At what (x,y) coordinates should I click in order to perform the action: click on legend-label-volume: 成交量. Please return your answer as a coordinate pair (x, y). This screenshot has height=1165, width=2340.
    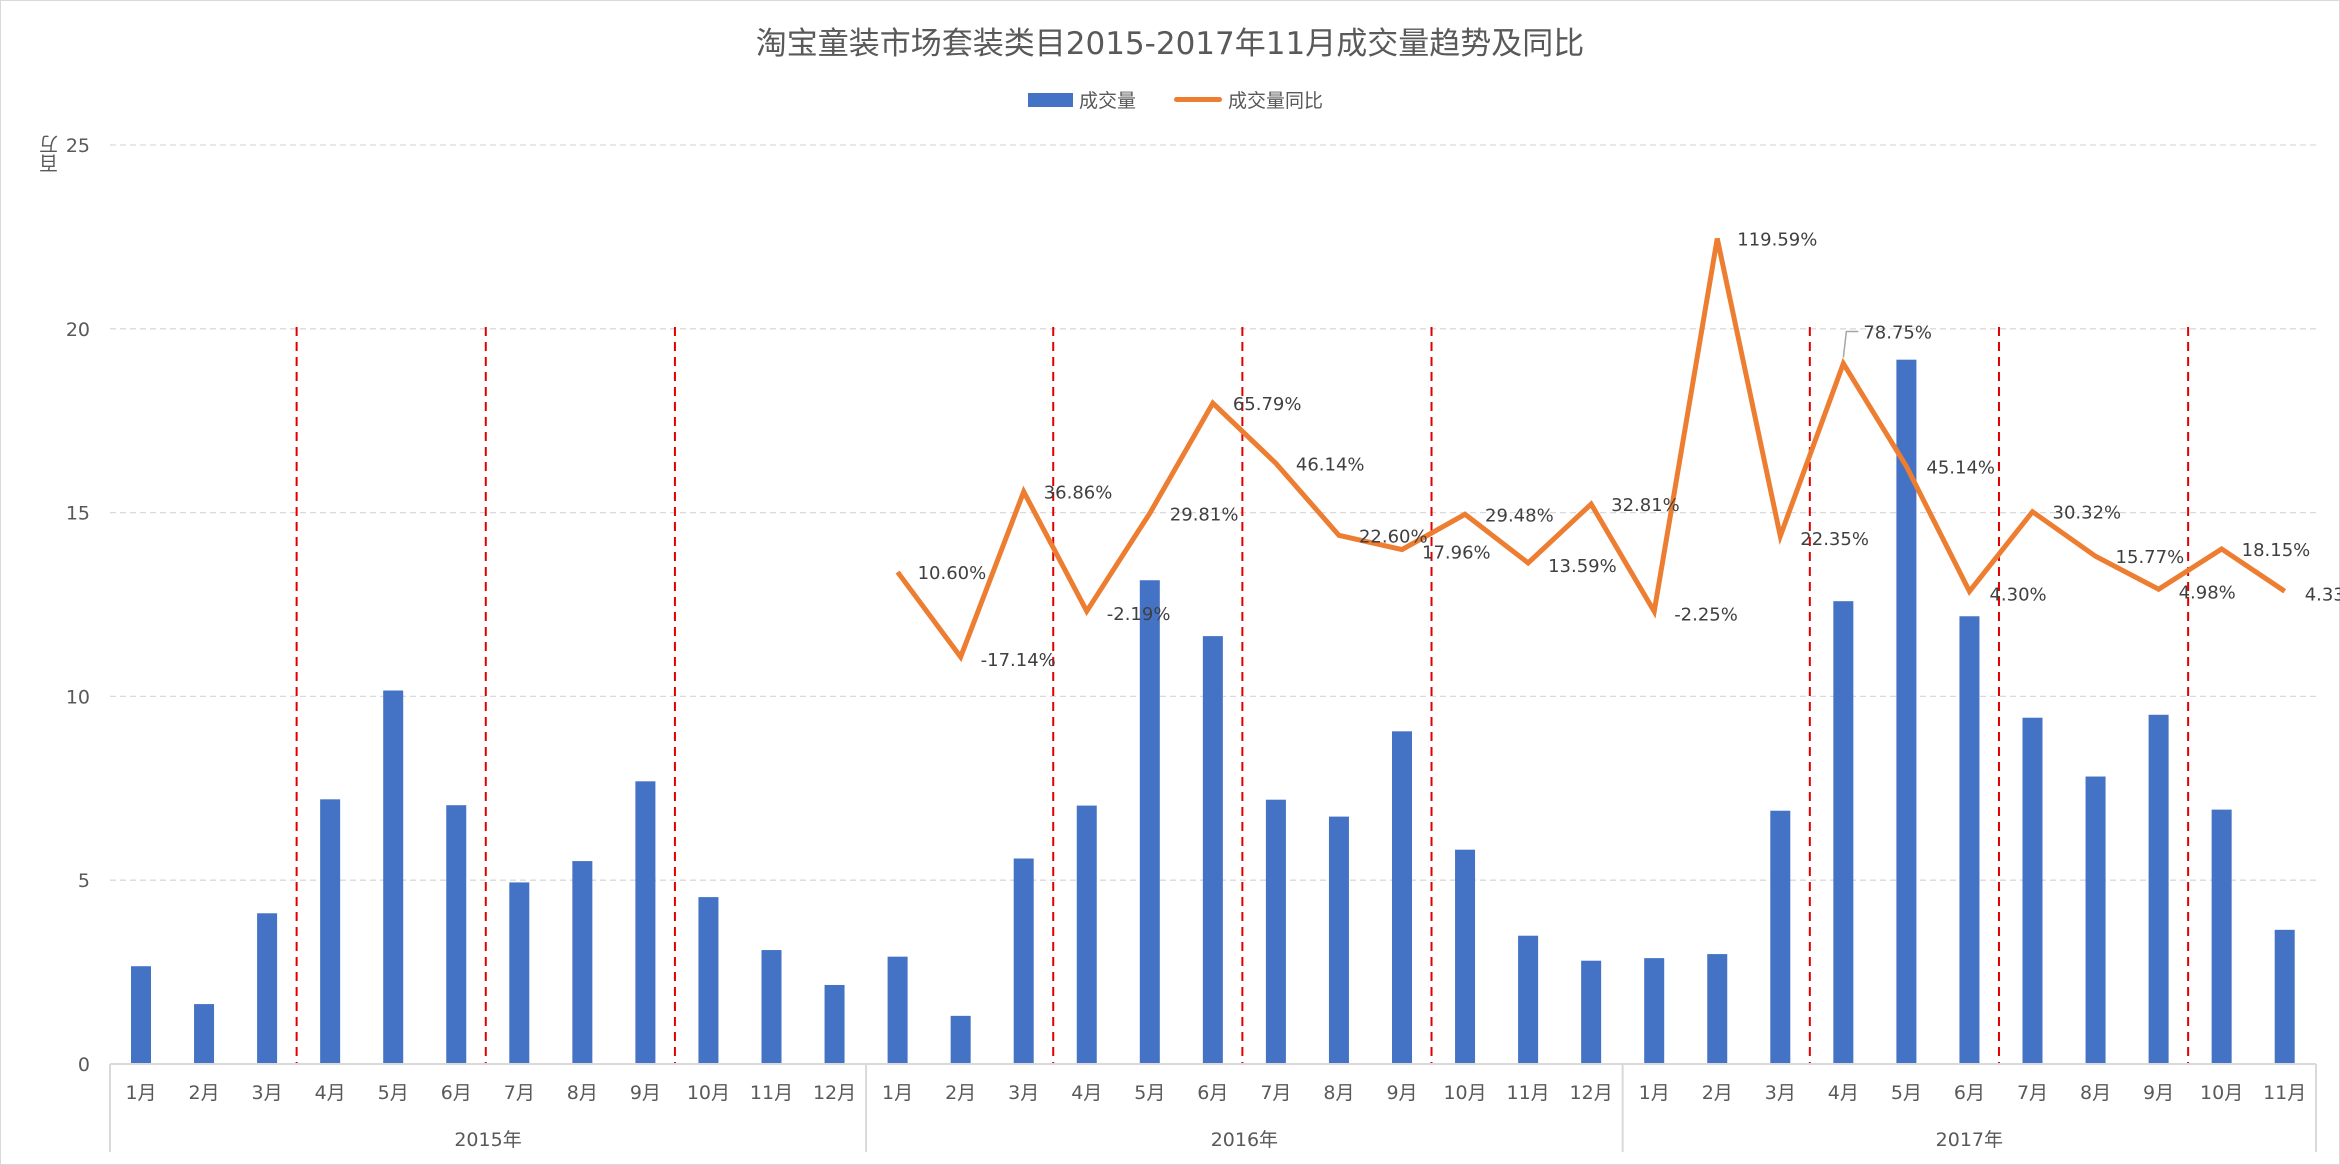
    Looking at the image, I should click on (1108, 101).